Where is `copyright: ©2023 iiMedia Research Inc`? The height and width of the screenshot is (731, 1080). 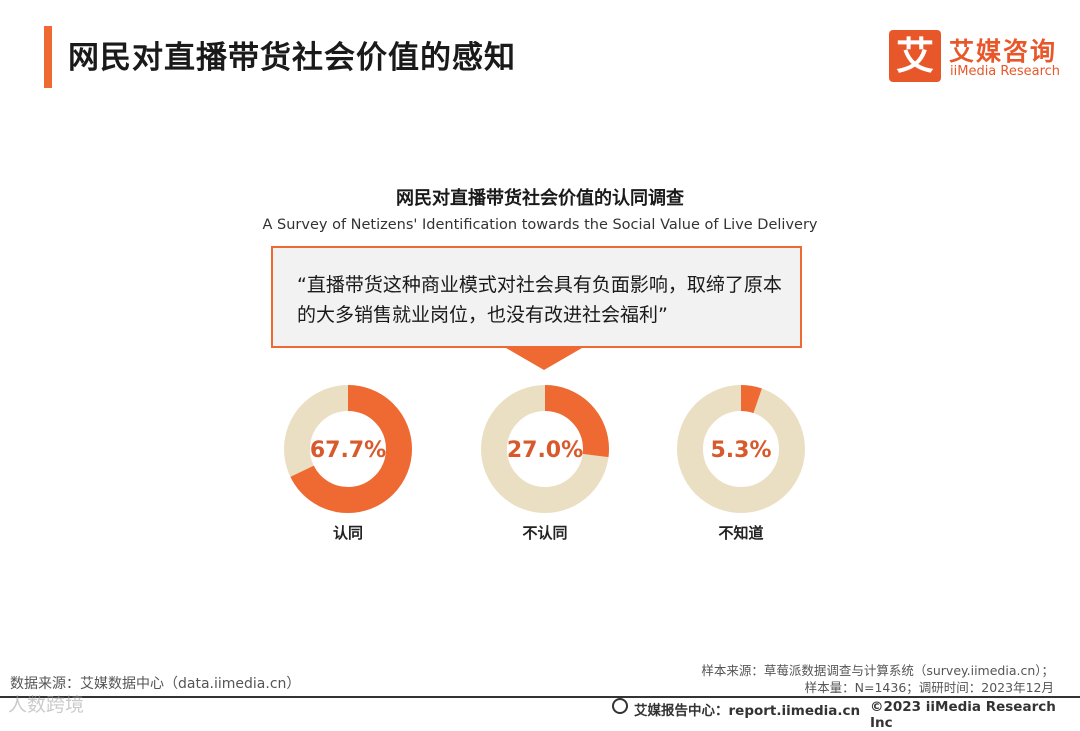 copyright: ©2023 iiMedia Research Inc is located at coordinates (963, 715).